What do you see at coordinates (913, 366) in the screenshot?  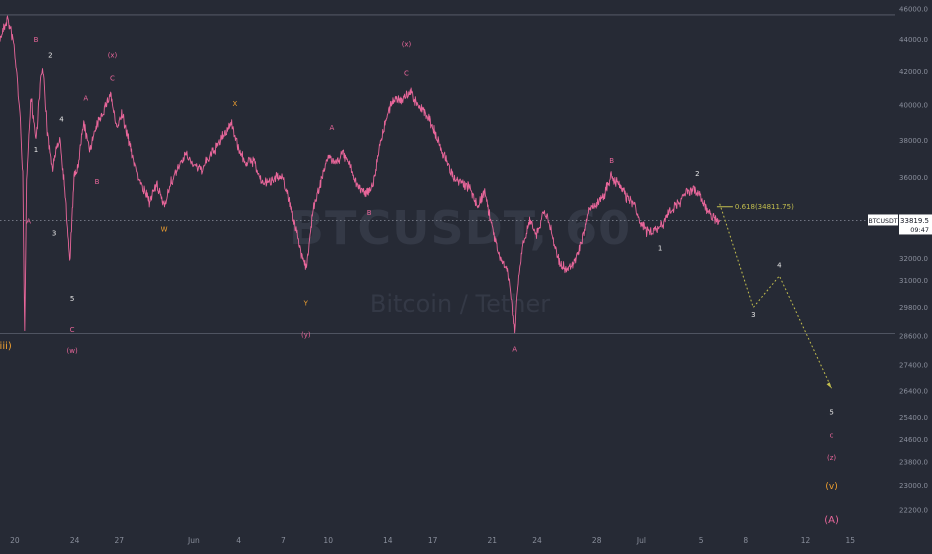 I see `y-tick-label: 27400.0` at bounding box center [913, 366].